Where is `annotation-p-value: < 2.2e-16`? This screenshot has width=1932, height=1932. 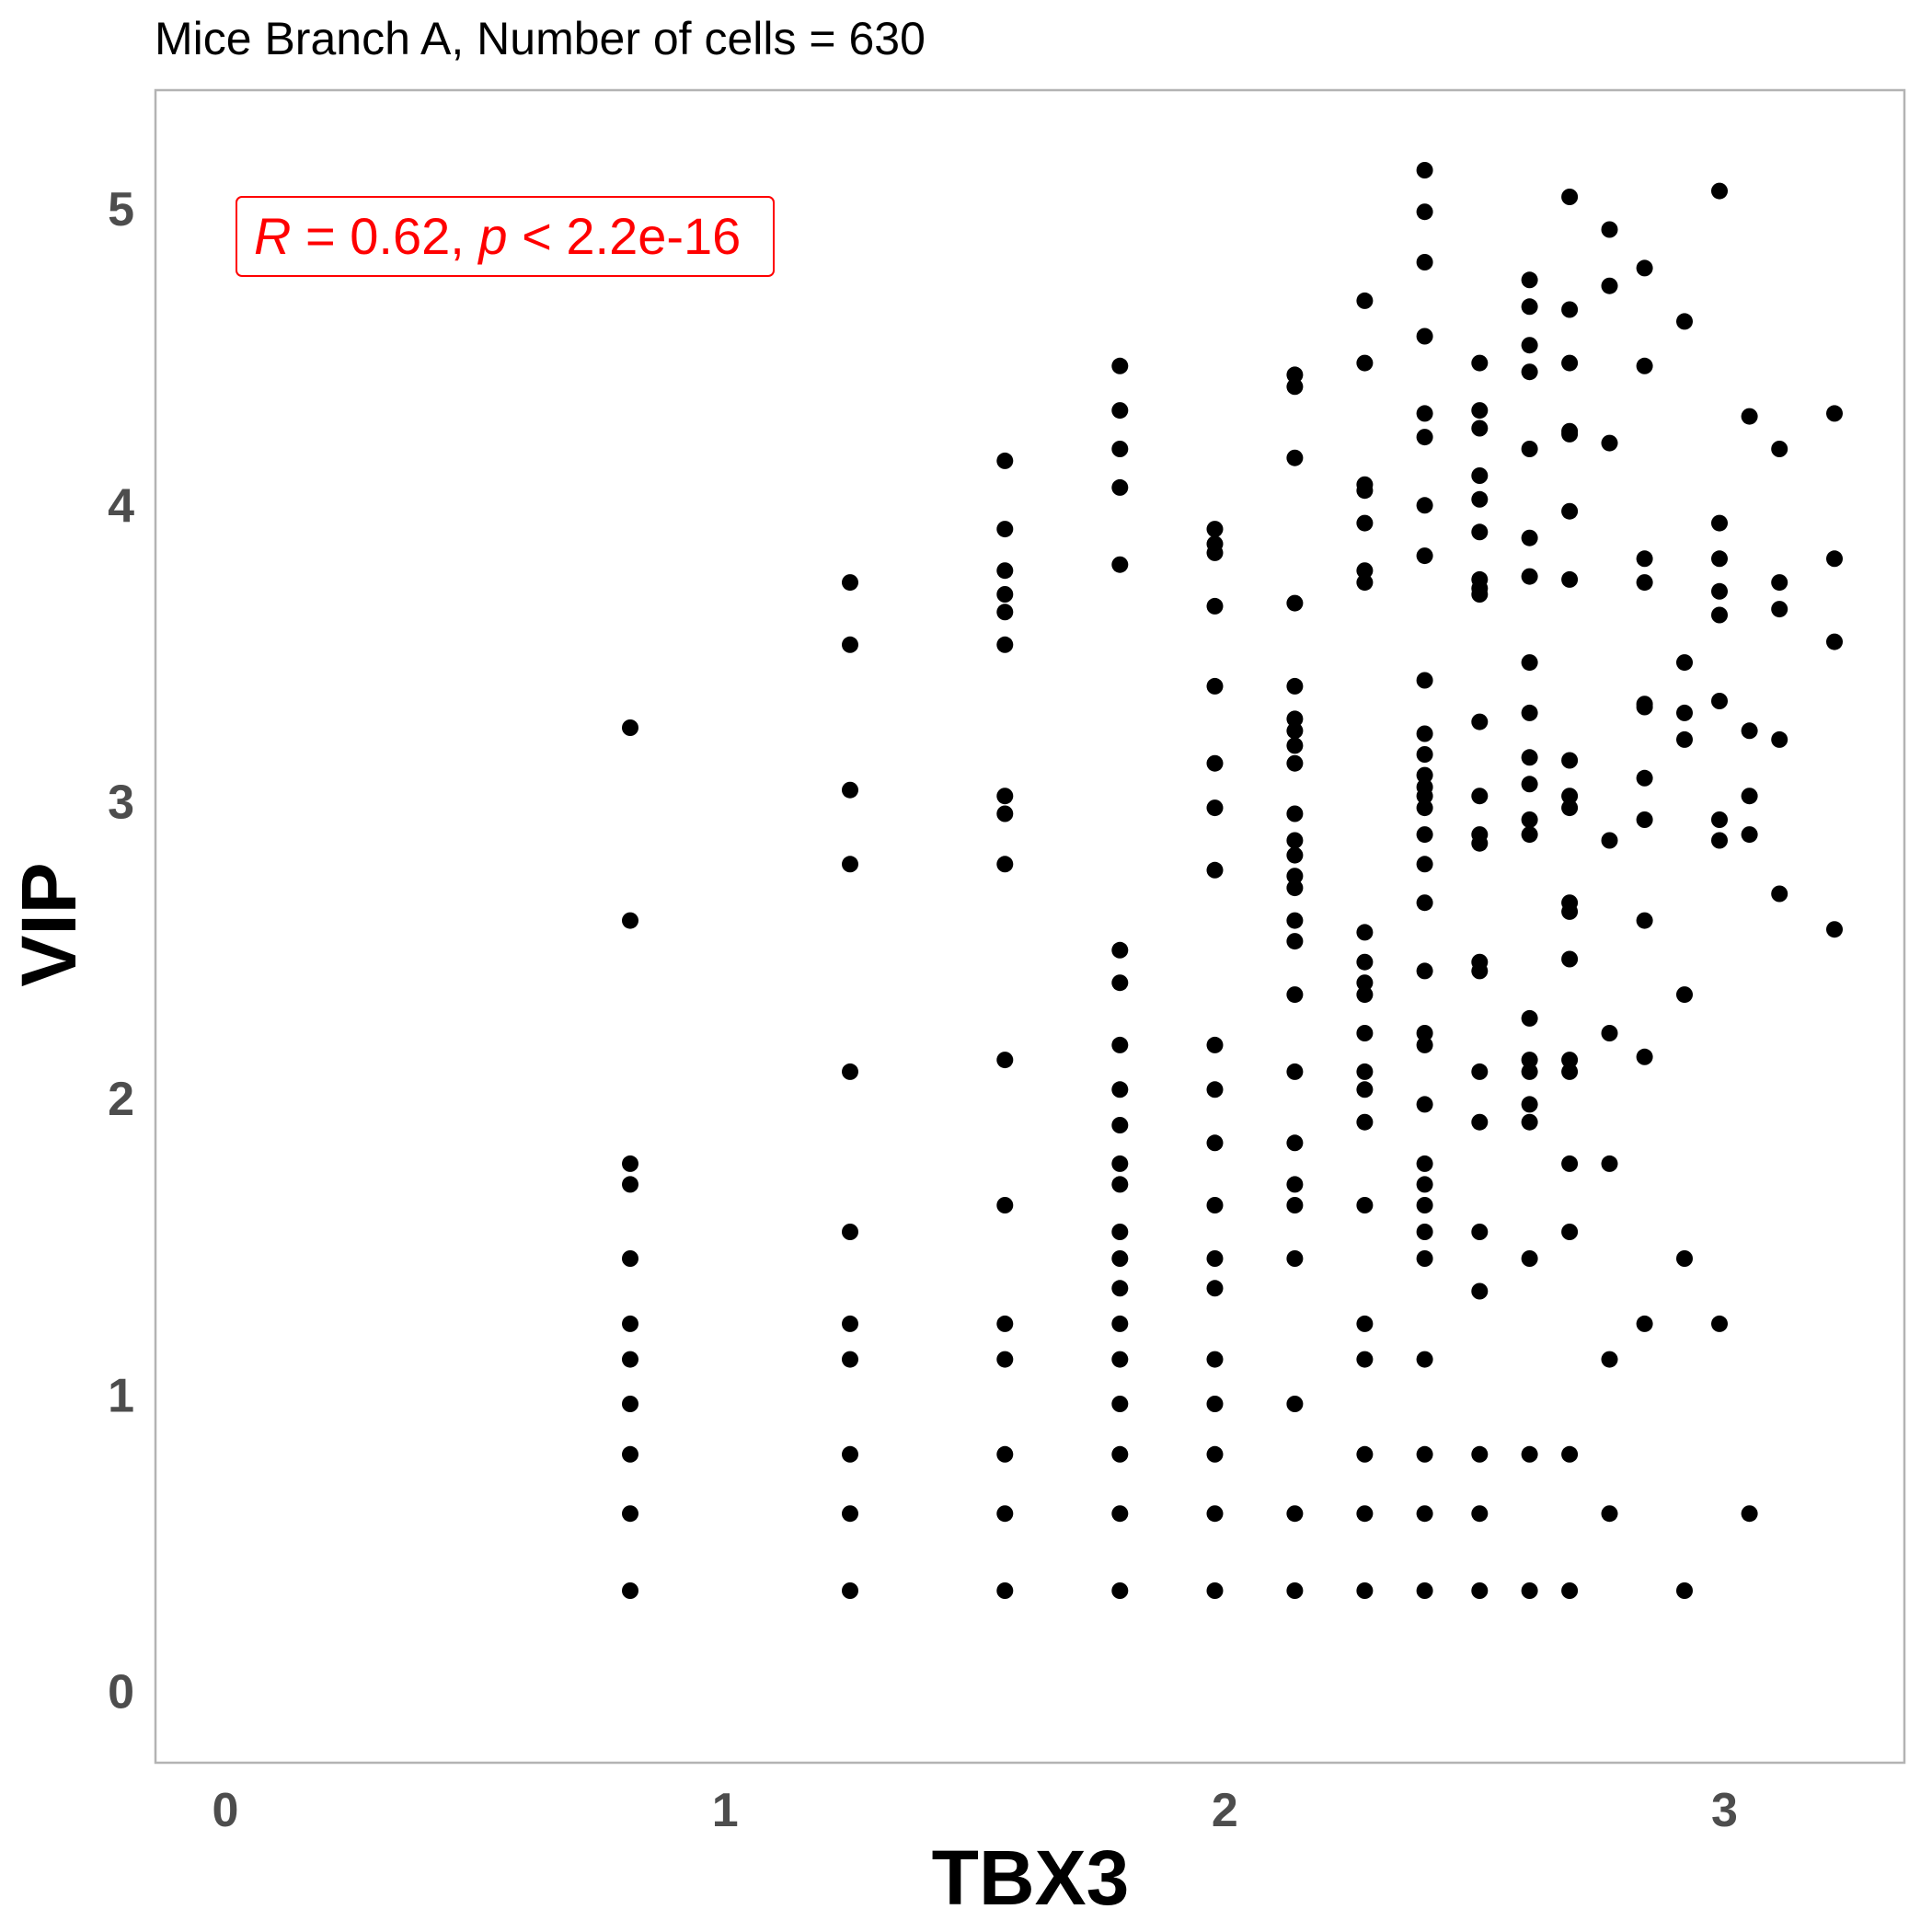
annotation-p-value: < 2.2e-16 is located at coordinates (625, 236).